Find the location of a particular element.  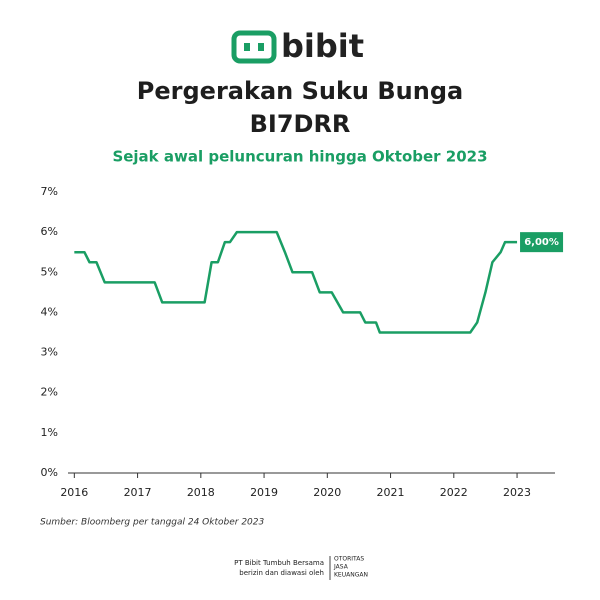

y-tick-label: 6% is located at coordinates (49, 231).